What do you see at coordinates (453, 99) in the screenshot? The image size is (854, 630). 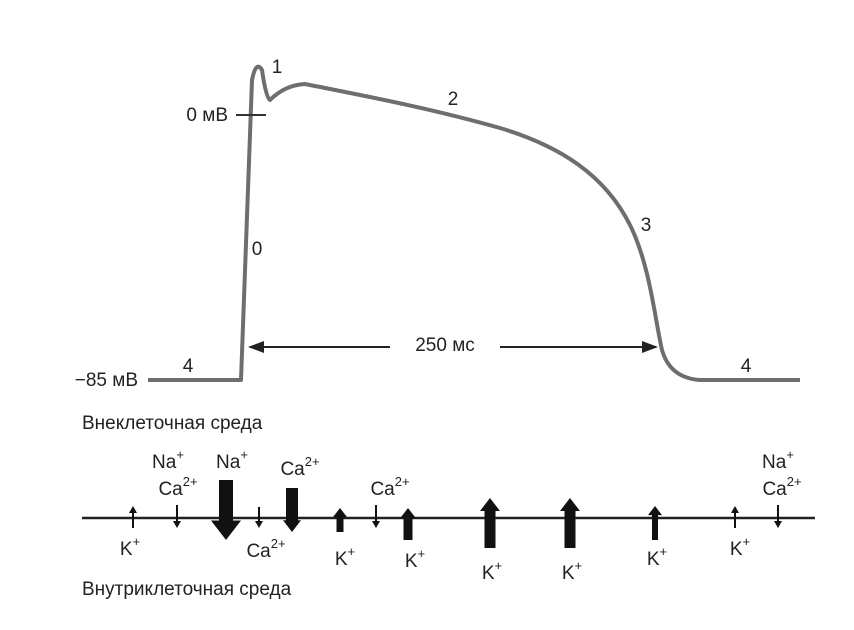 I see `phase-label: 2` at bounding box center [453, 99].